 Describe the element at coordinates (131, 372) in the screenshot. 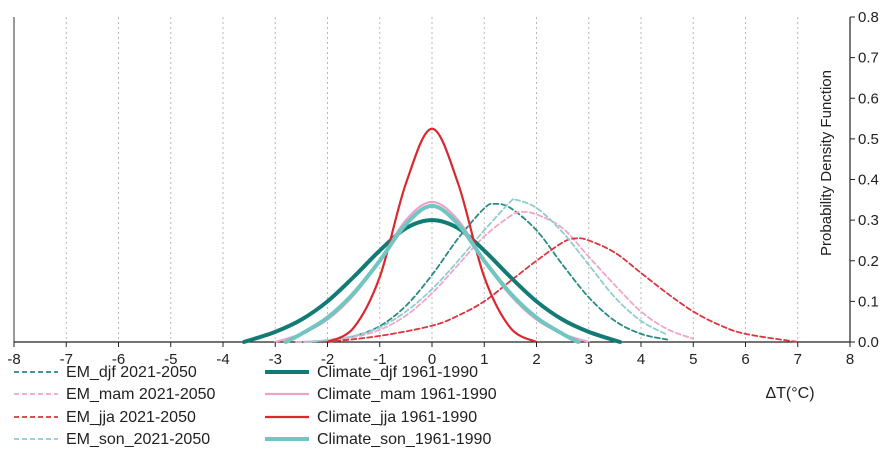

I see `legend-label-em-djf-2021-2050: EM_djf 2021-2050` at that location.